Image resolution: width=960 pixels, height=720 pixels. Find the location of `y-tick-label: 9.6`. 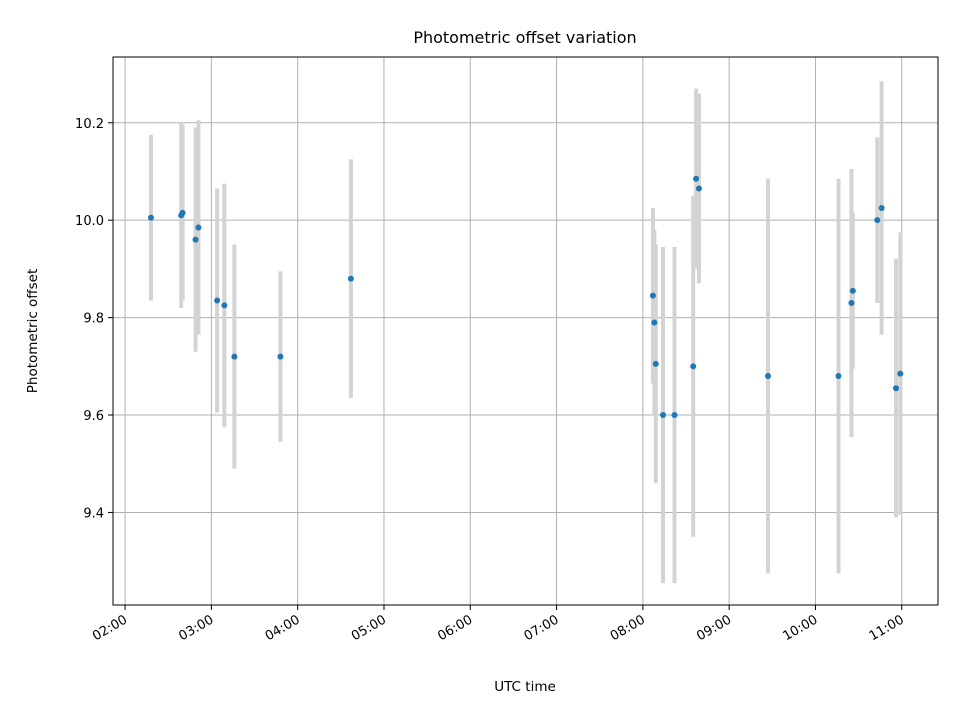

y-tick-label: 9.6 is located at coordinates (93, 416).